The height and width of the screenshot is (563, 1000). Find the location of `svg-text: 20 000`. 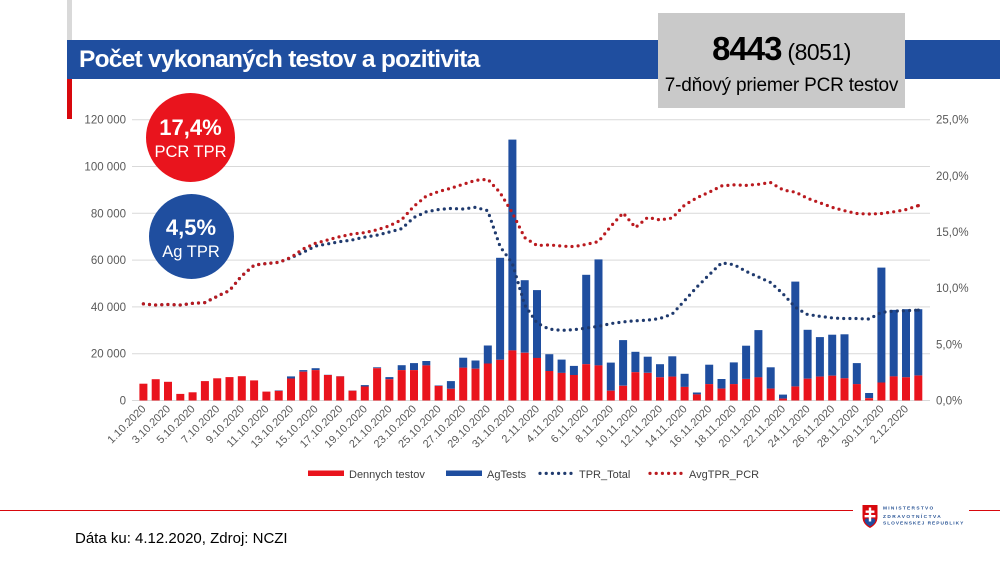

svg-text: 20 000 is located at coordinates (108, 355).